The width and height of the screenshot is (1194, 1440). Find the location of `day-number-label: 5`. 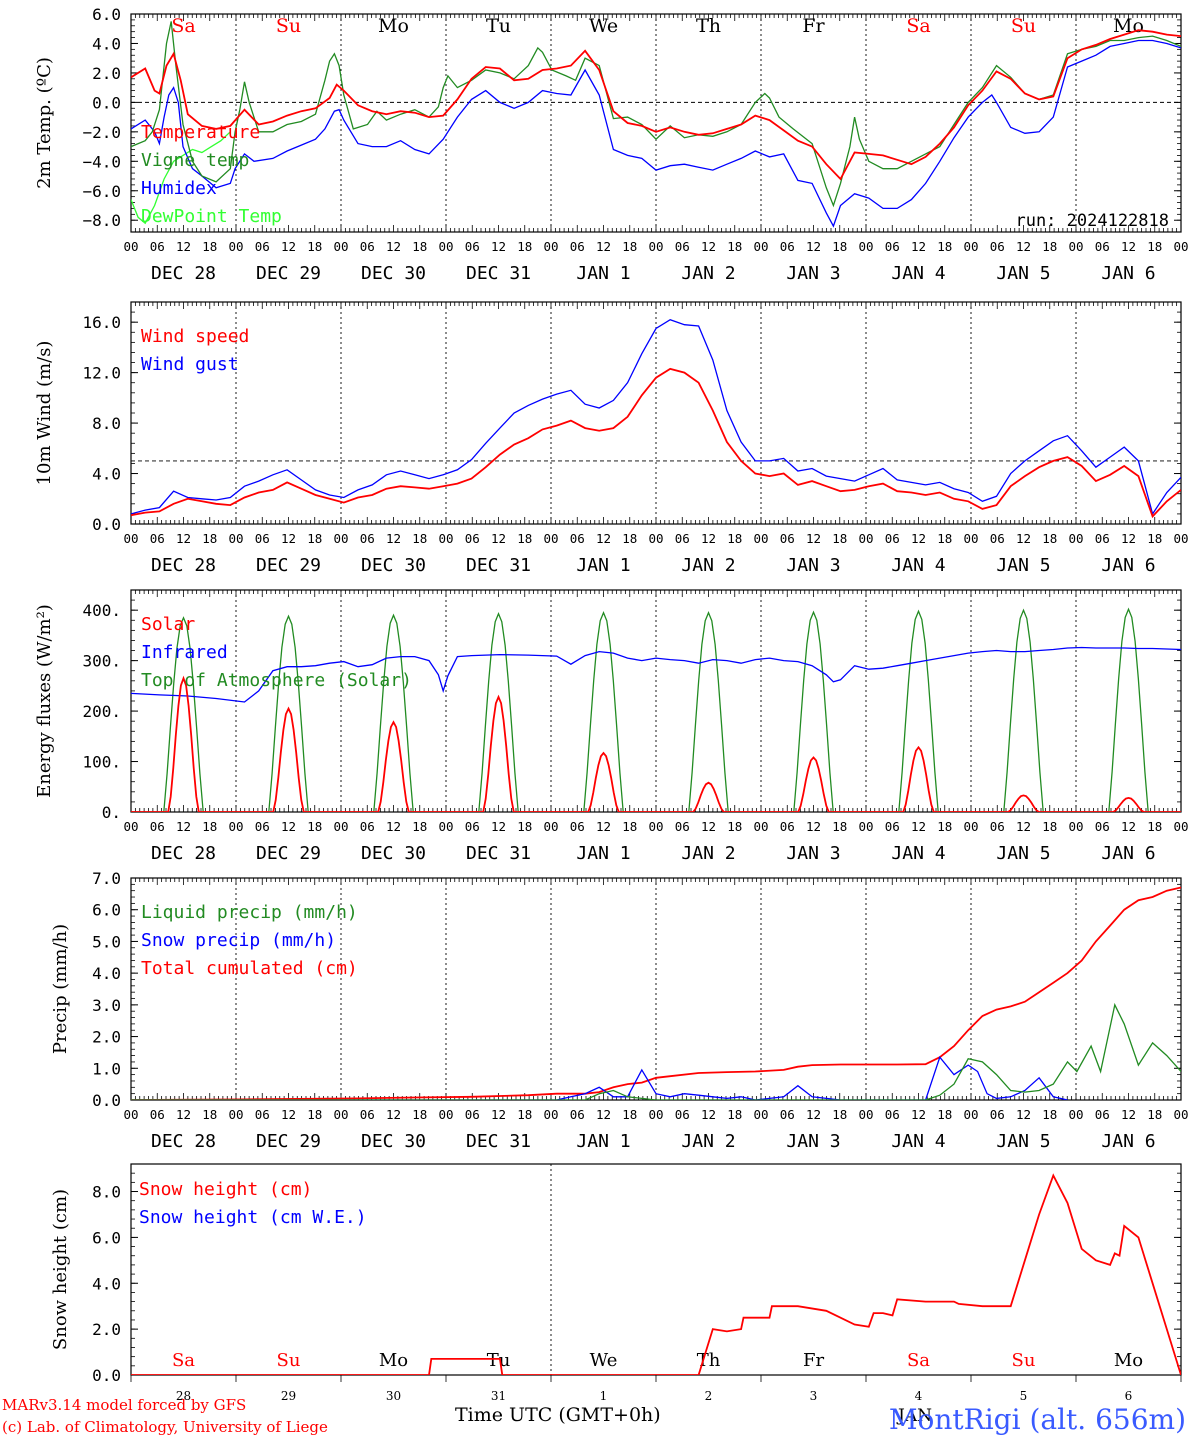

day-number-label: 5 is located at coordinates (1024, 1396).